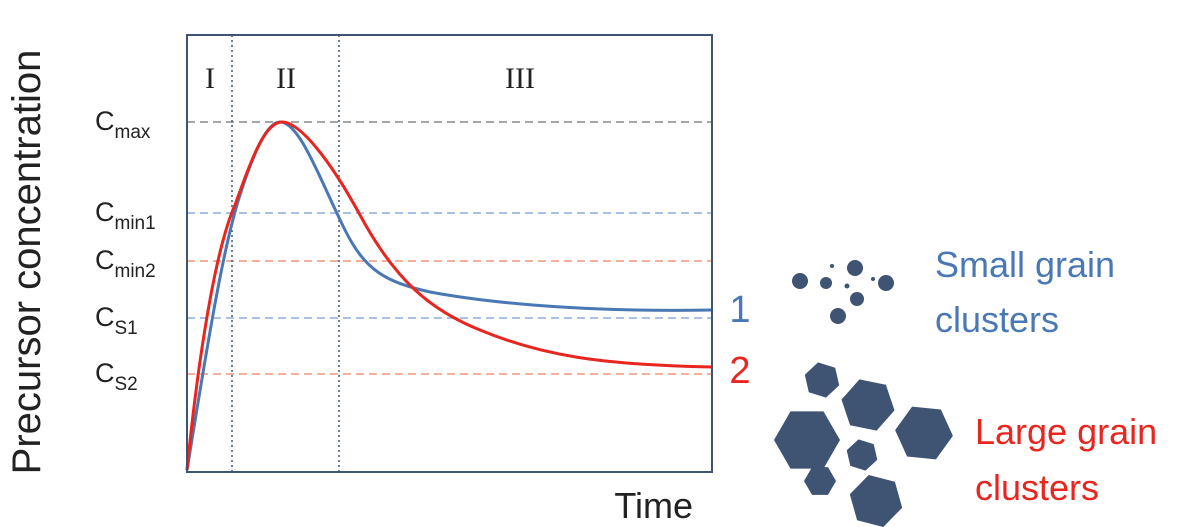  I want to click on legend-text: Small grain, so click(1025, 264).